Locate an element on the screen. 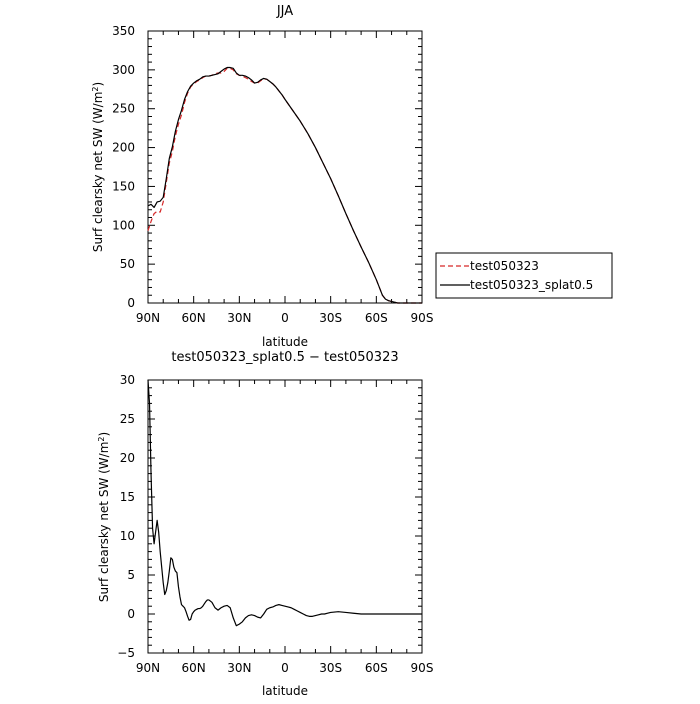  top-y-axis-label-sup: 2 is located at coordinates (95, 89).